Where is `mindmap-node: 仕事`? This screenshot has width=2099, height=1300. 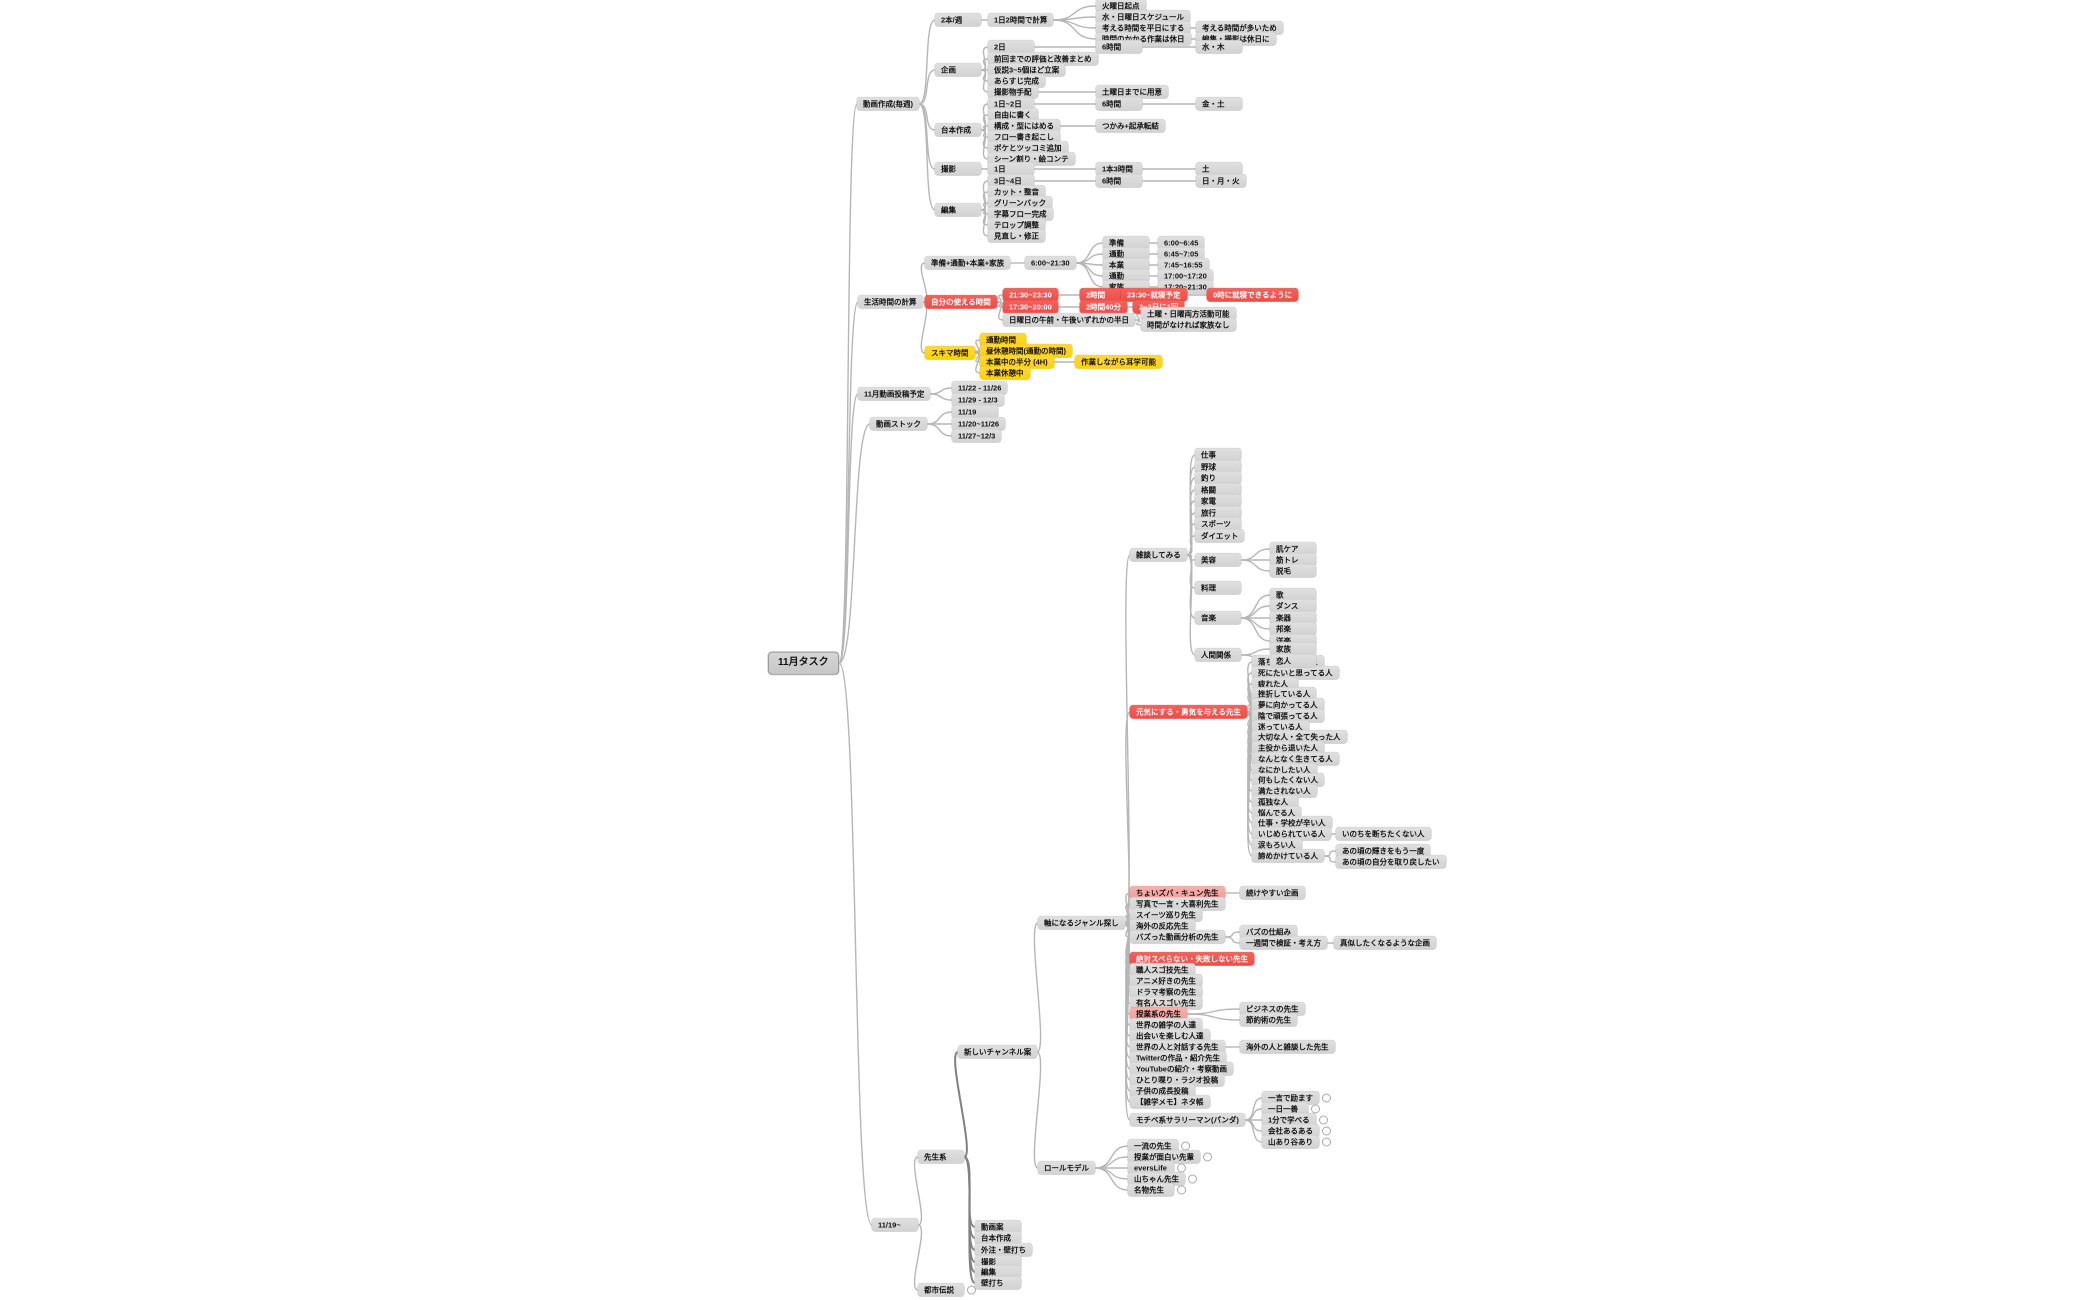 mindmap-node: 仕事 is located at coordinates (1218, 455).